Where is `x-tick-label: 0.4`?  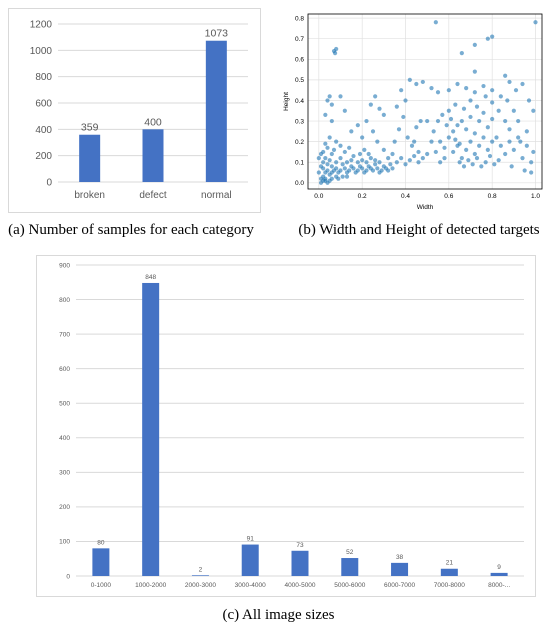
x-tick-label: 0.4 is located at coordinates (405, 196).